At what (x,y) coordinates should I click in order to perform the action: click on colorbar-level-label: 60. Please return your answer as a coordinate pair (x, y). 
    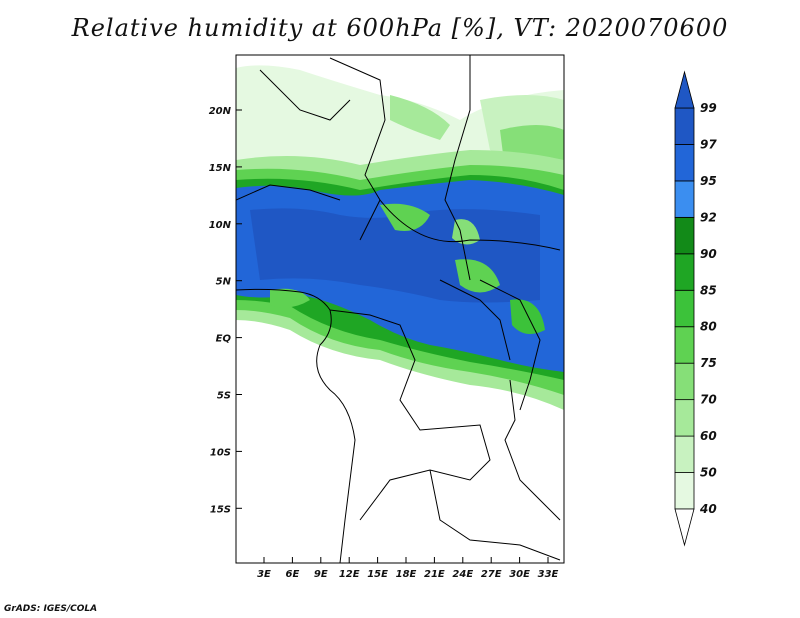
    Looking at the image, I should click on (708, 436).